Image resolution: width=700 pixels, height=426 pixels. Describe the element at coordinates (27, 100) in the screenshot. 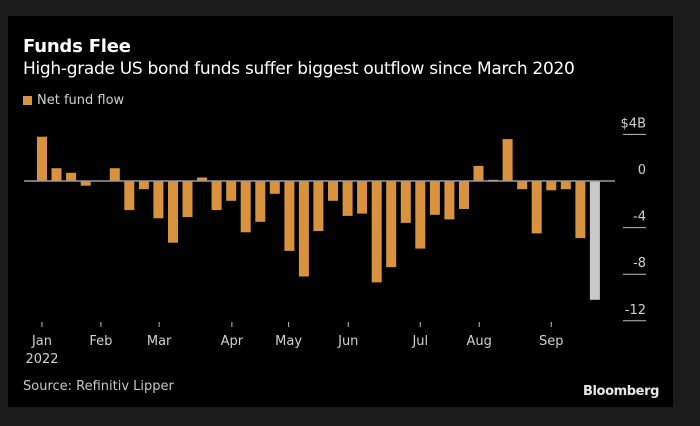

I see `legend-swatch` at that location.